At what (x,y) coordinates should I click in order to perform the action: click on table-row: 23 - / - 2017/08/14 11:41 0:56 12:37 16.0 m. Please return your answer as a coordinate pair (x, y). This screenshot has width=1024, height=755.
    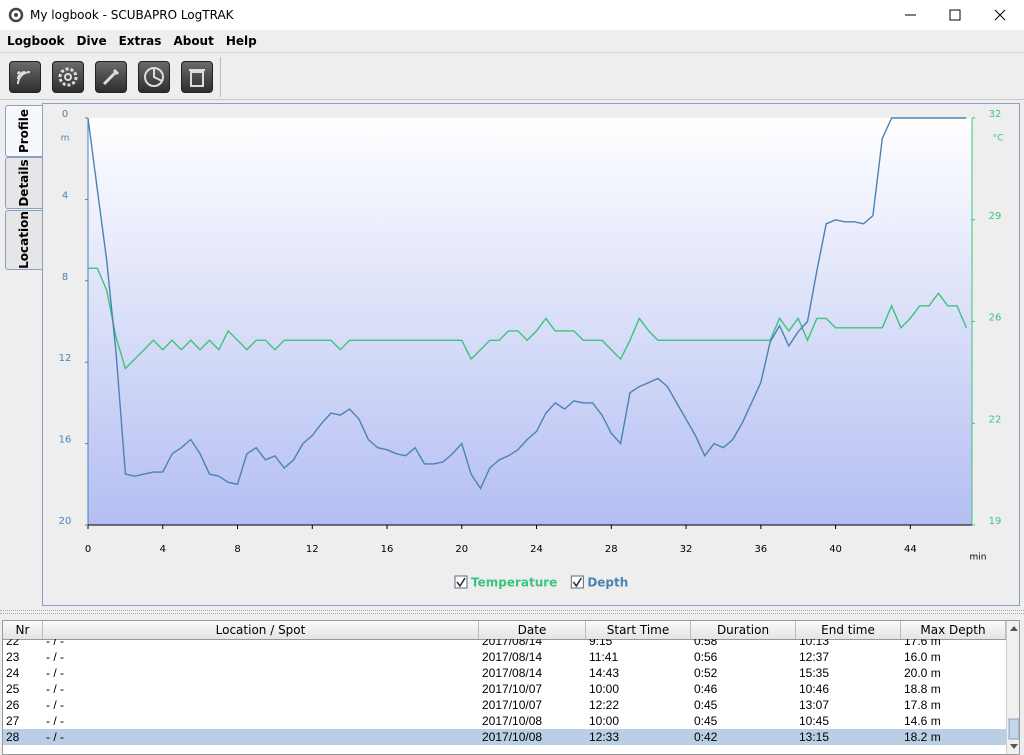
    Looking at the image, I should click on (504, 657).